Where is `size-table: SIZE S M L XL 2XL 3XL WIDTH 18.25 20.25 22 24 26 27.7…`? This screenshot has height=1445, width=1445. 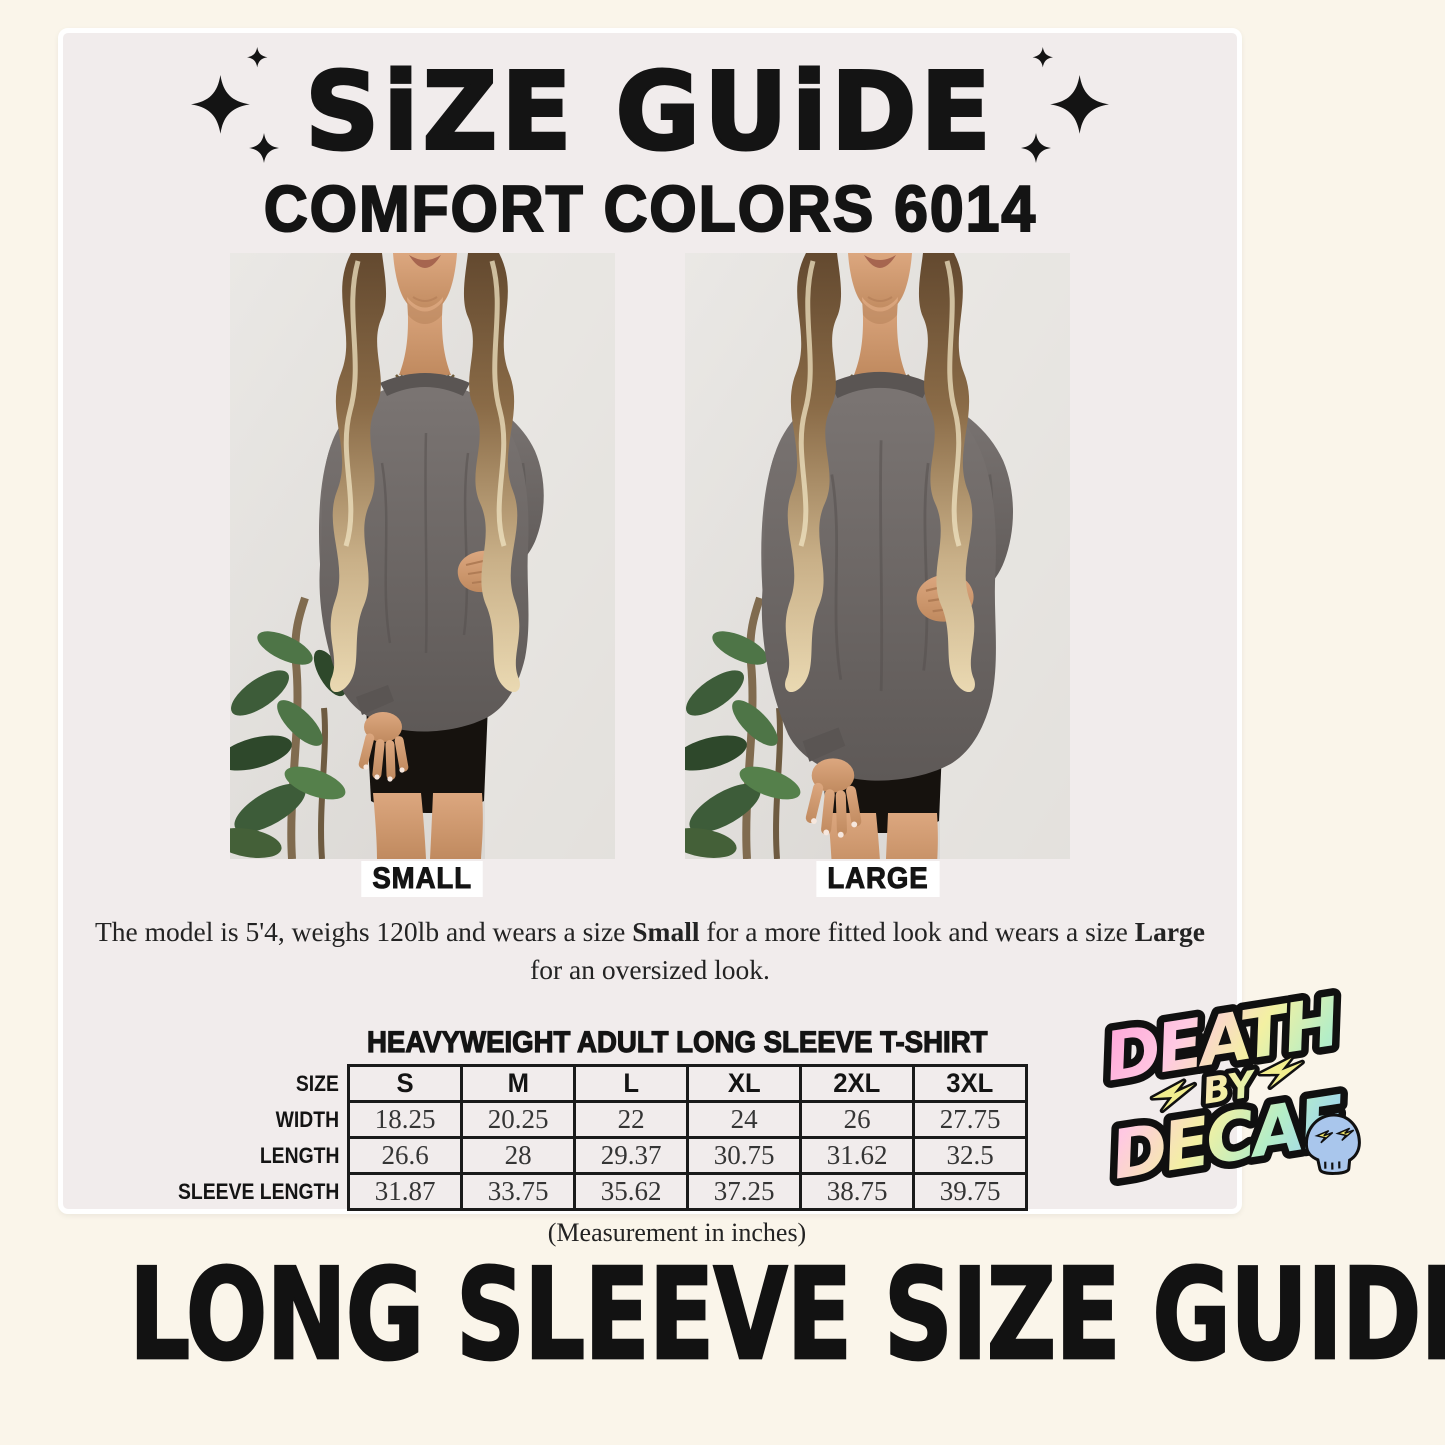 size-table: SIZE S M L XL 2XL 3XL WIDTH 18.25 20.25 22 24 26 27.7… is located at coordinates (592, 1138).